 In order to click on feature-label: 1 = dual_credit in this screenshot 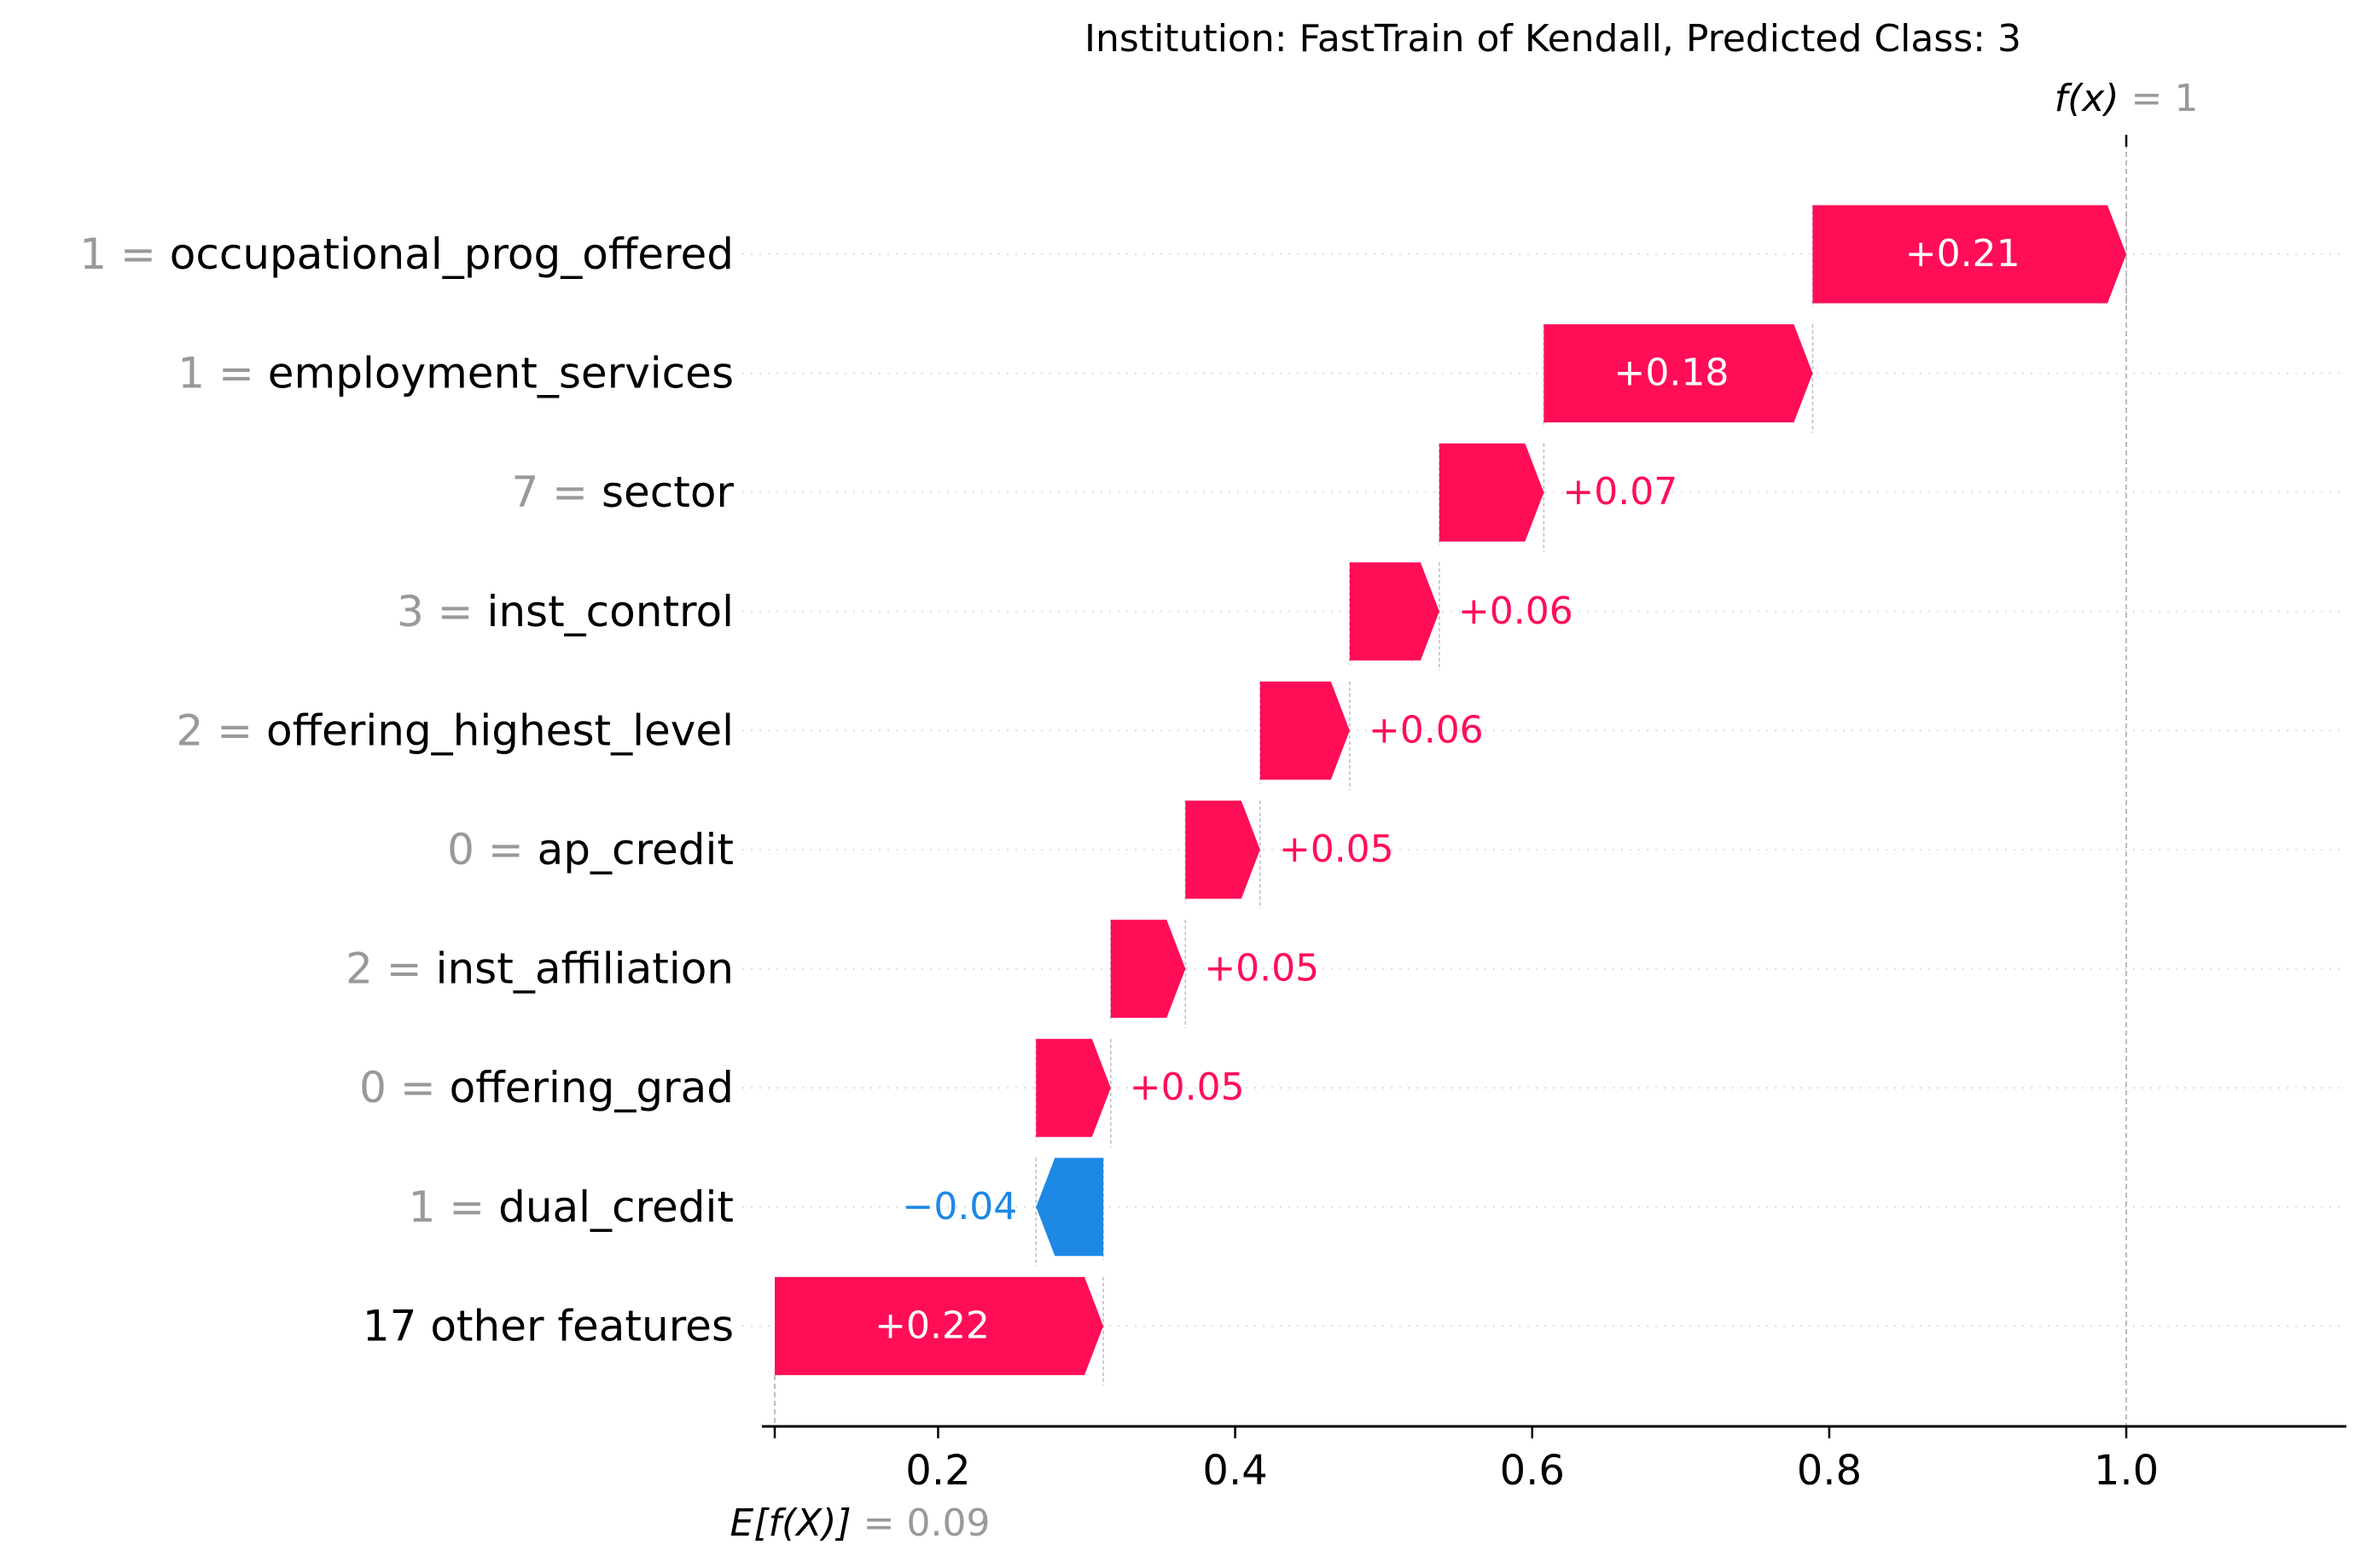, I will do `click(571, 1207)`.